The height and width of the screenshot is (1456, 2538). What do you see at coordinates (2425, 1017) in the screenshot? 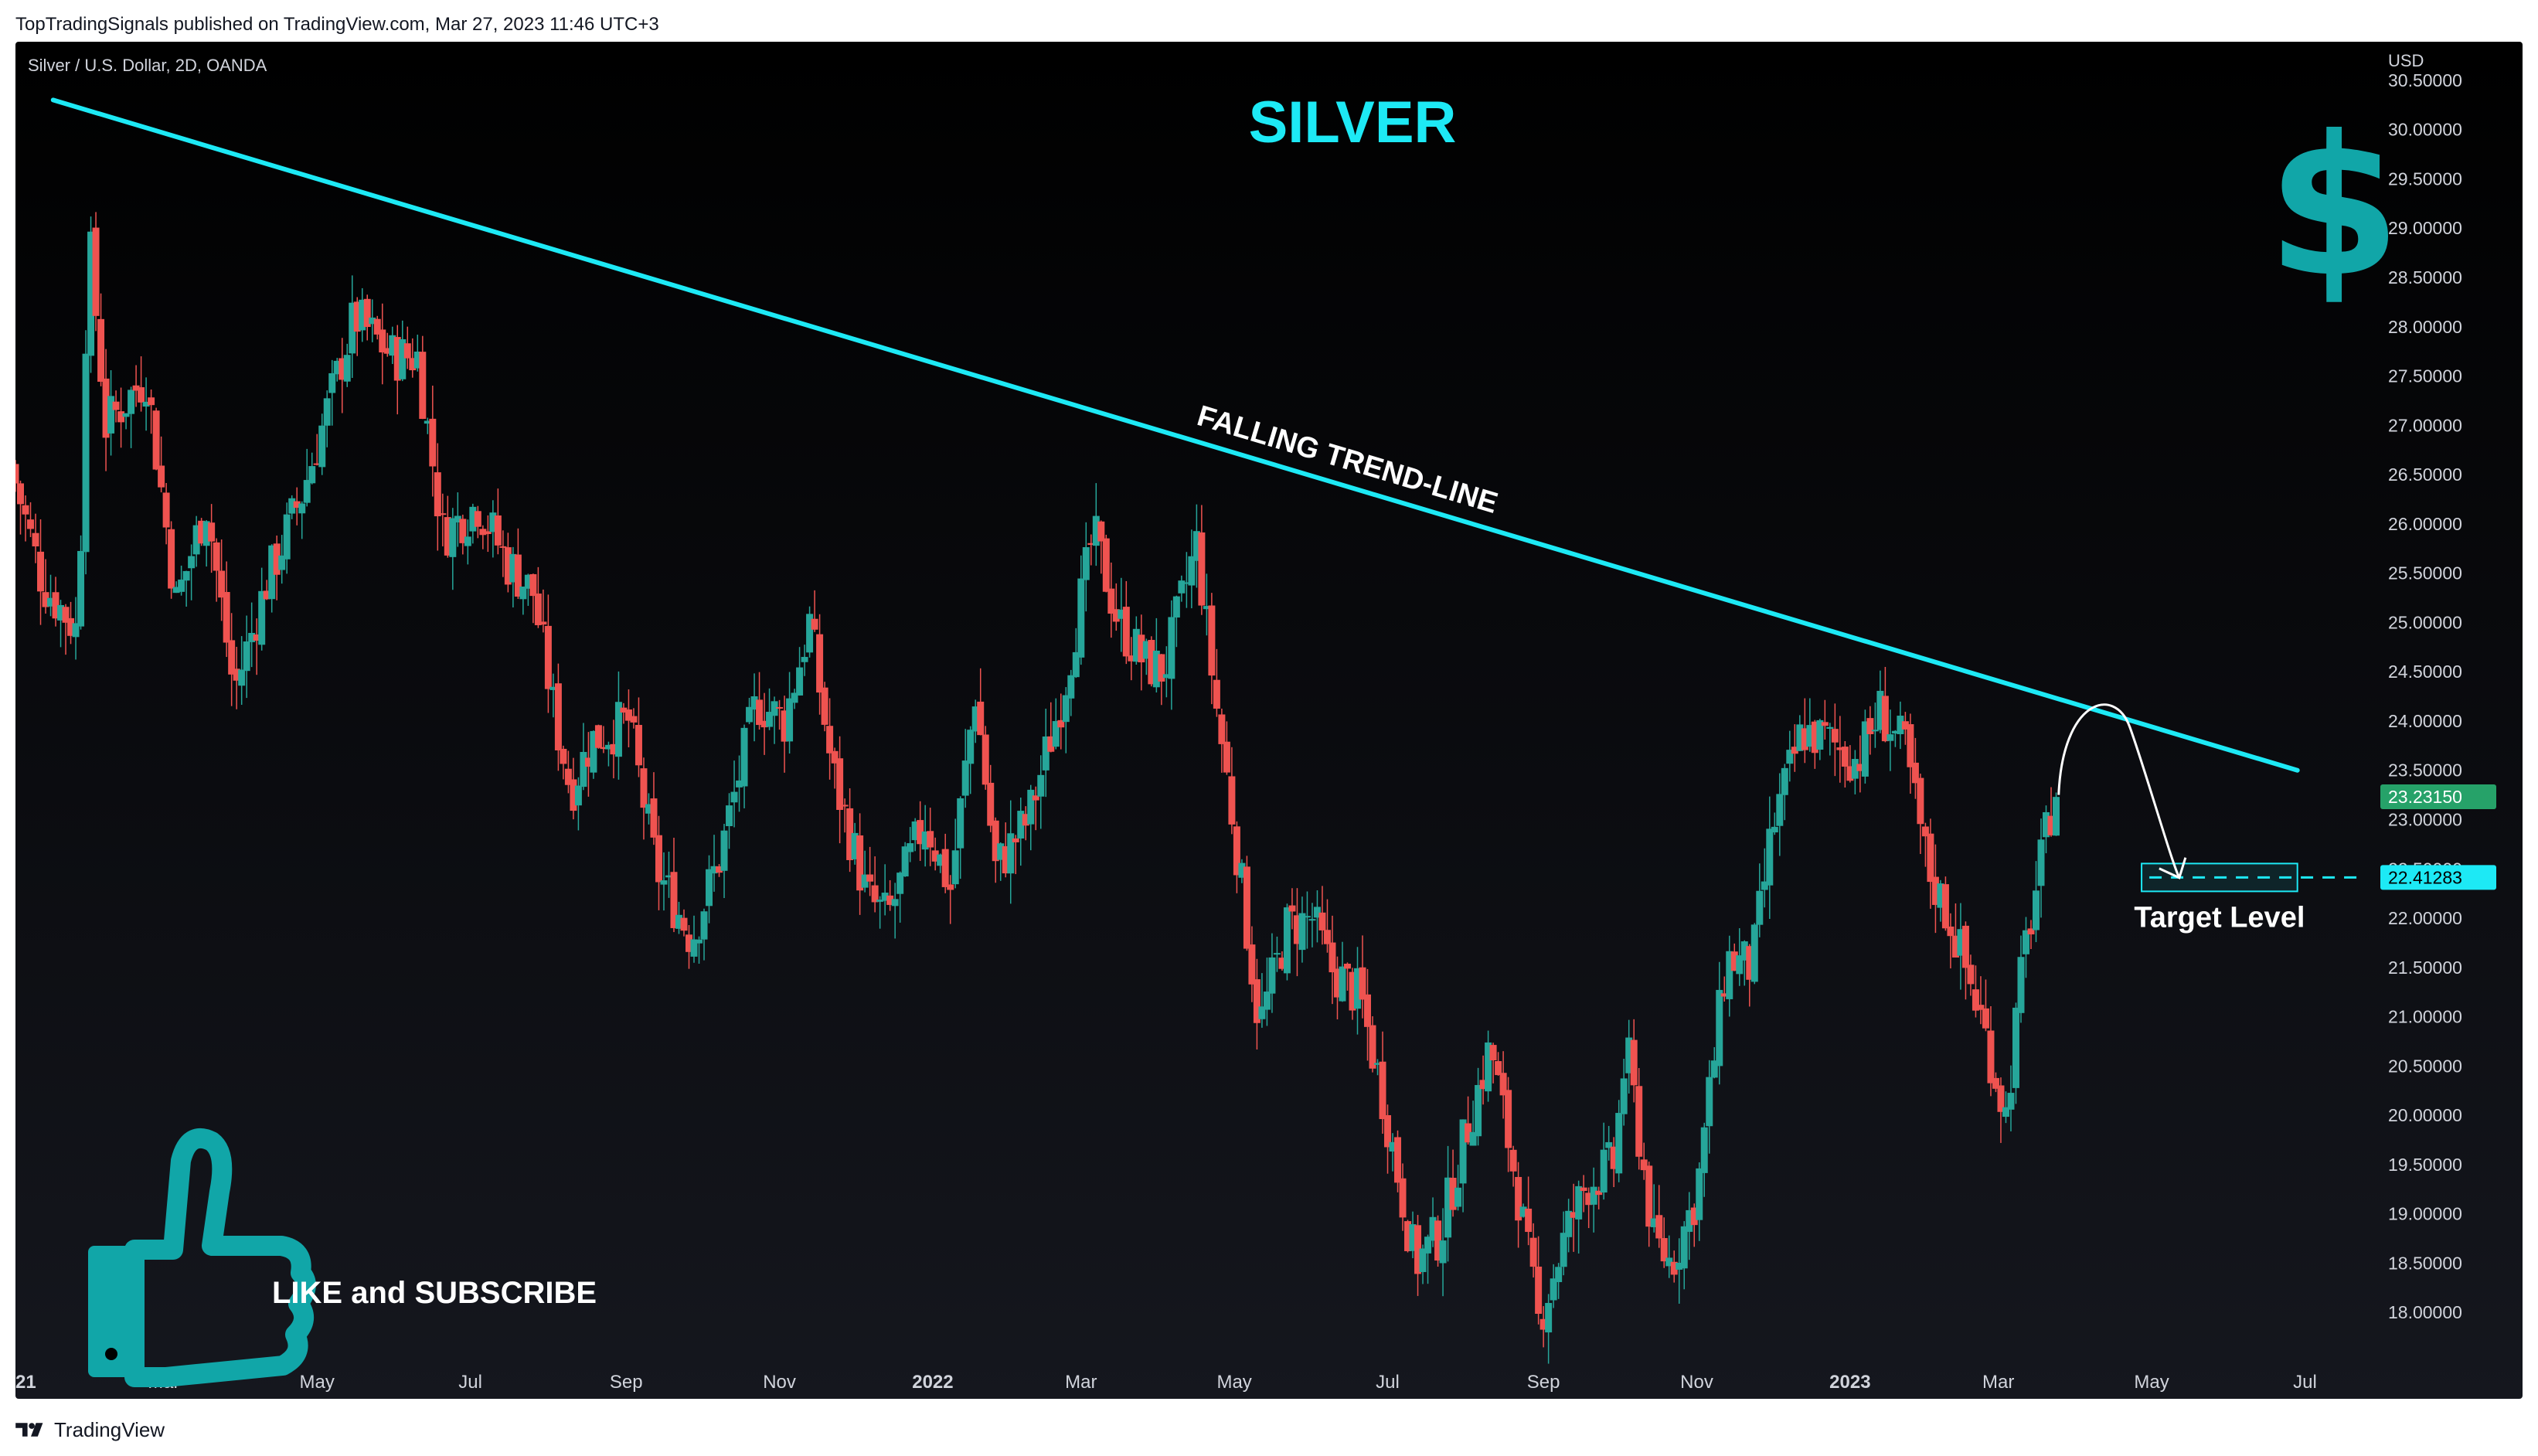
I see `price-tick-label: 21.00000` at bounding box center [2425, 1017].